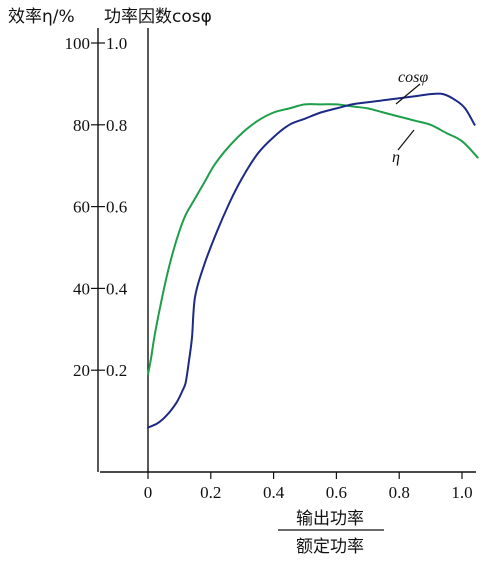 This screenshot has width=486, height=564. What do you see at coordinates (117, 288) in the screenshot?
I see `y-tick-label-right: 0.4` at bounding box center [117, 288].